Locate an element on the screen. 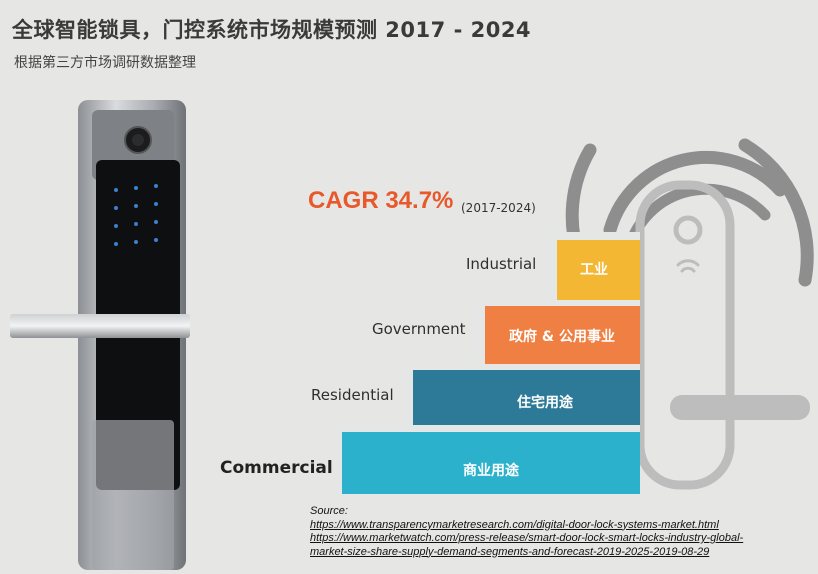 The width and height of the screenshot is (818, 574). step-commercial-fill is located at coordinates (491, 463).